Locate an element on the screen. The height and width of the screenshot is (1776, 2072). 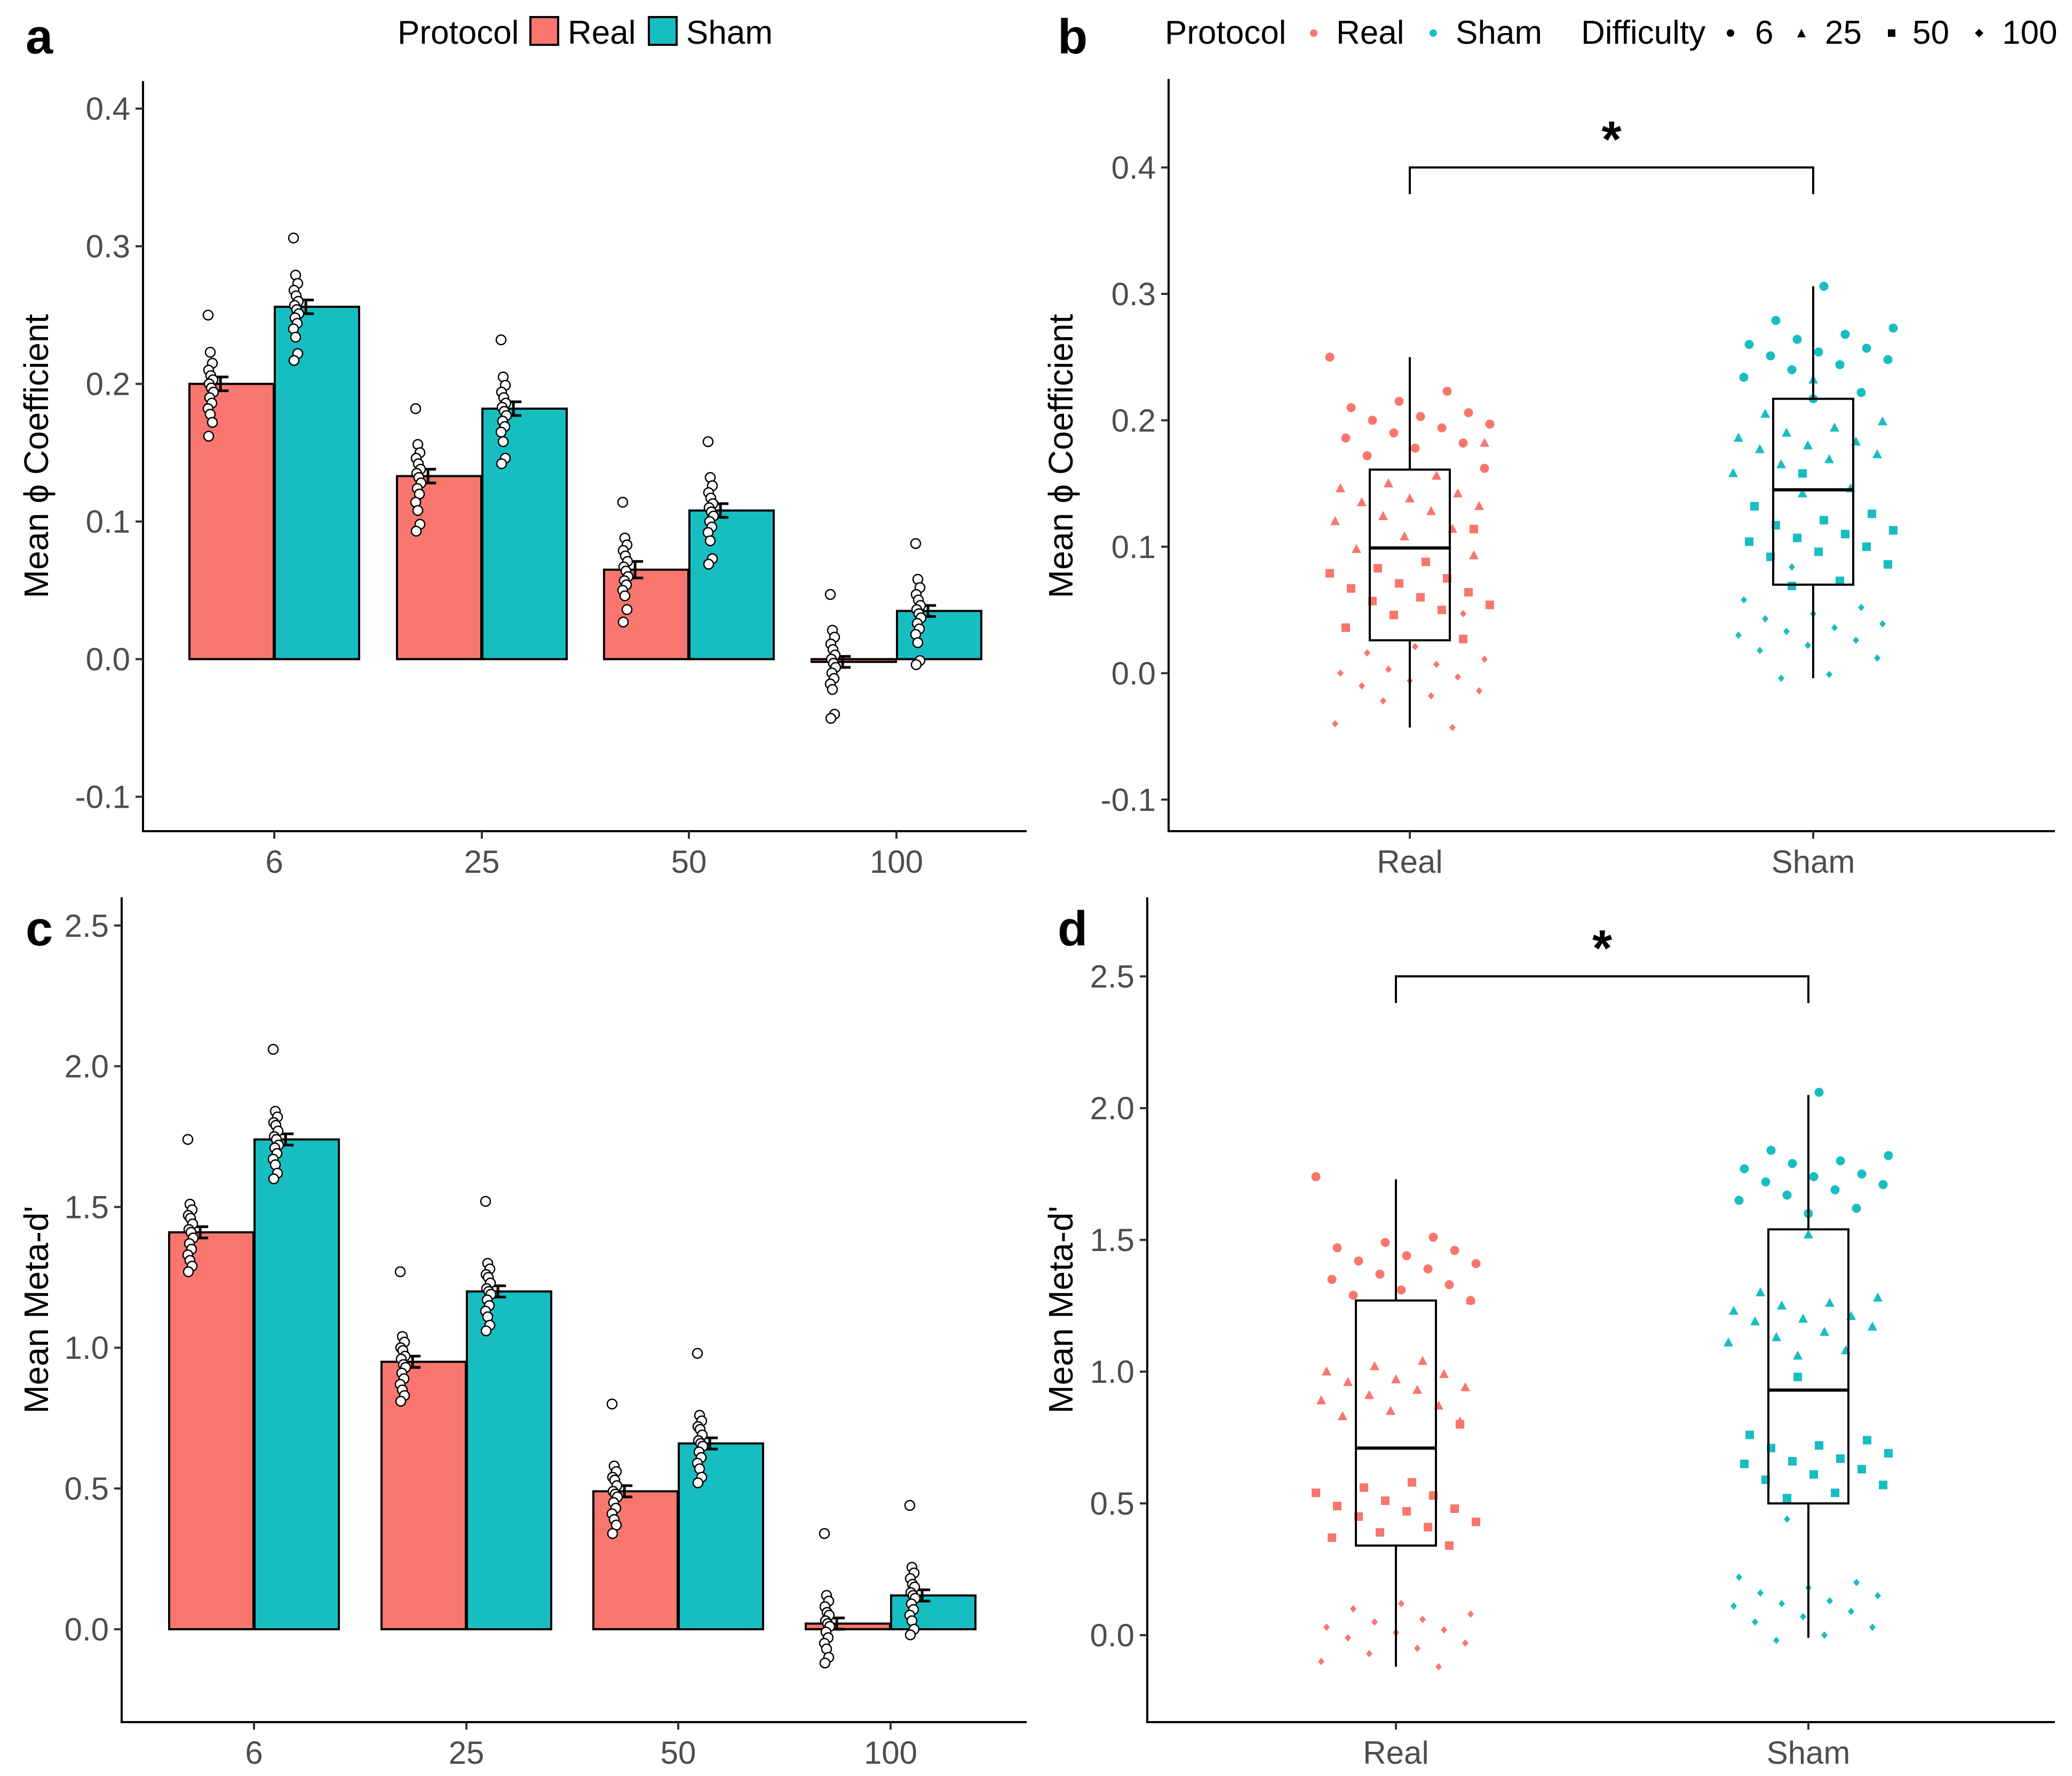
panel-d-ytick-label: 0.5 is located at coordinates (1112, 1504).